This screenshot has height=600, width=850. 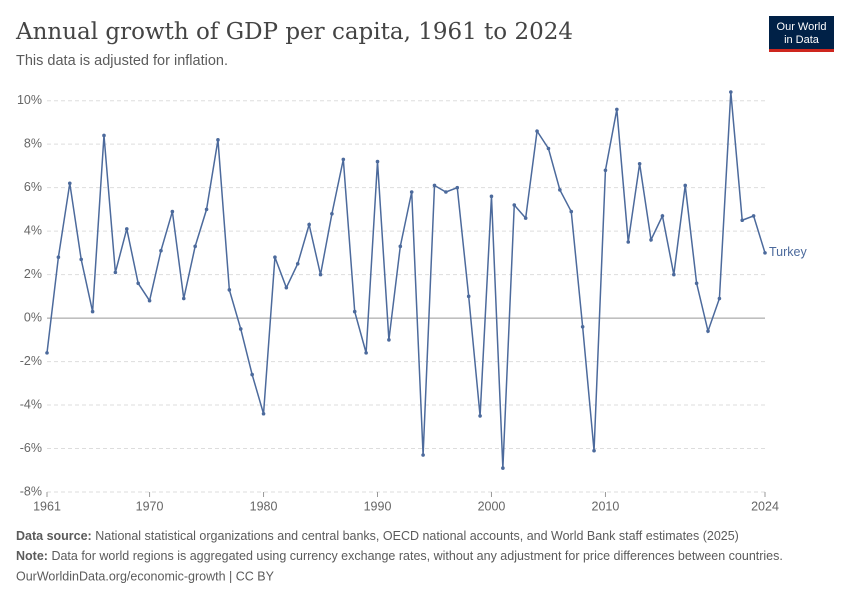 What do you see at coordinates (31, 361) in the screenshot?
I see `y-tick-label: -2%` at bounding box center [31, 361].